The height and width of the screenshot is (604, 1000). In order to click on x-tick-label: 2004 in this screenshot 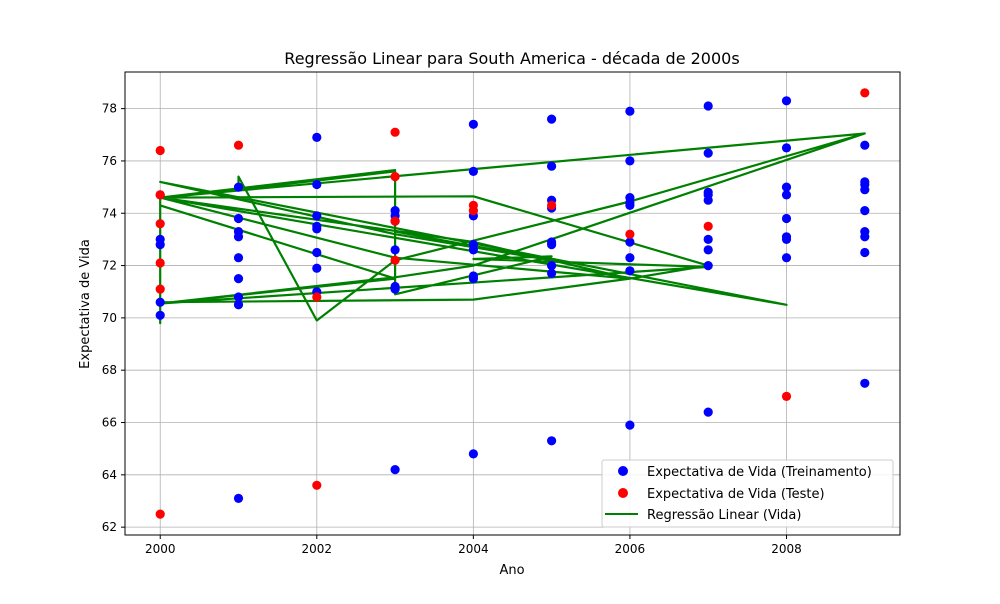, I will do `click(473, 549)`.